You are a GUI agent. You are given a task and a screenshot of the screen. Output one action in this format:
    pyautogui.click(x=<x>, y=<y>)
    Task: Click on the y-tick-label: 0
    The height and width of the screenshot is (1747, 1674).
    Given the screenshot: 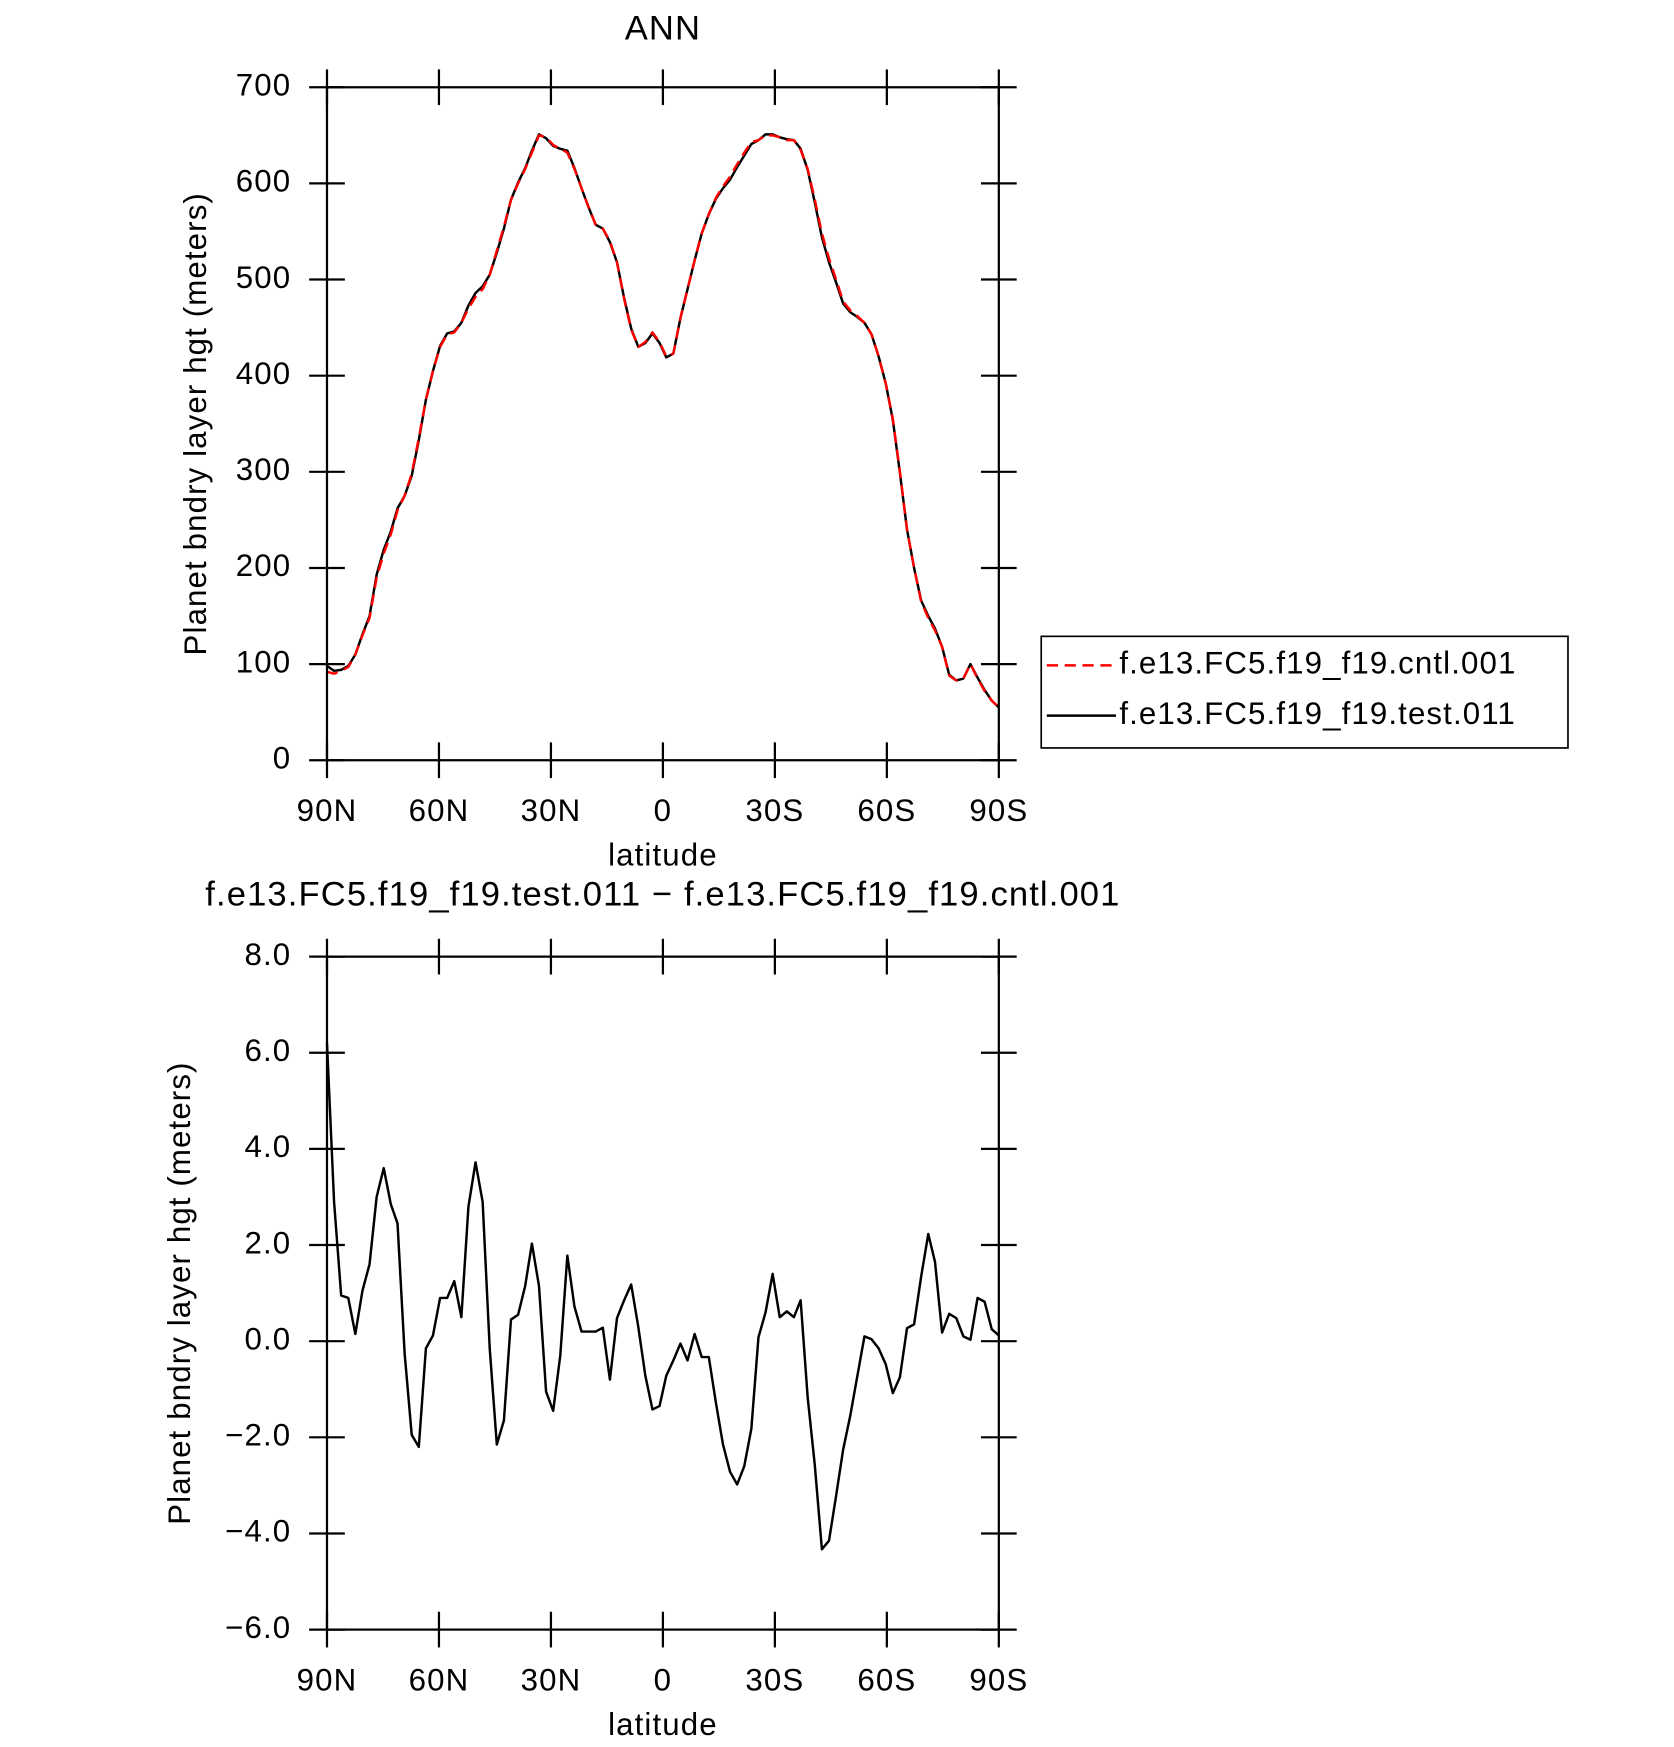 What is the action you would take?
    pyautogui.click(x=282, y=757)
    